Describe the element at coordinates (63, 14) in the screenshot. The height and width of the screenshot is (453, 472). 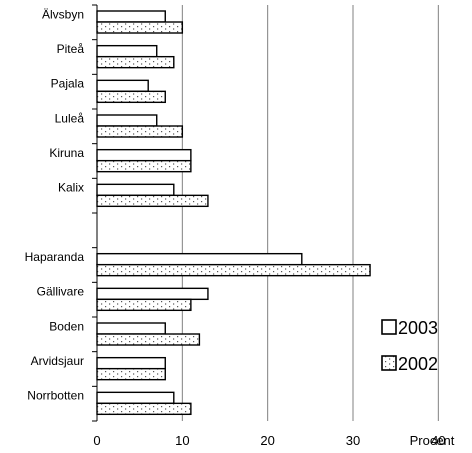
I see `category-label: Älvsbyn` at that location.